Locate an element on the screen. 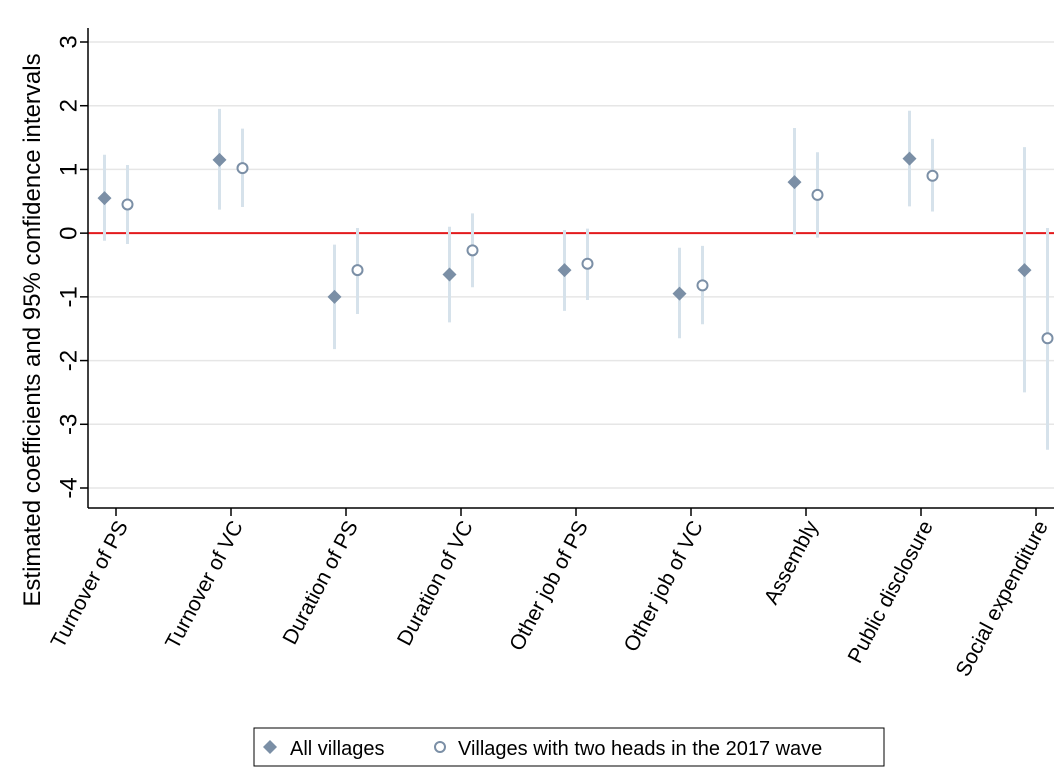 The image size is (1054, 767). x-category-label: Turnover of VC is located at coordinates (204, 585).